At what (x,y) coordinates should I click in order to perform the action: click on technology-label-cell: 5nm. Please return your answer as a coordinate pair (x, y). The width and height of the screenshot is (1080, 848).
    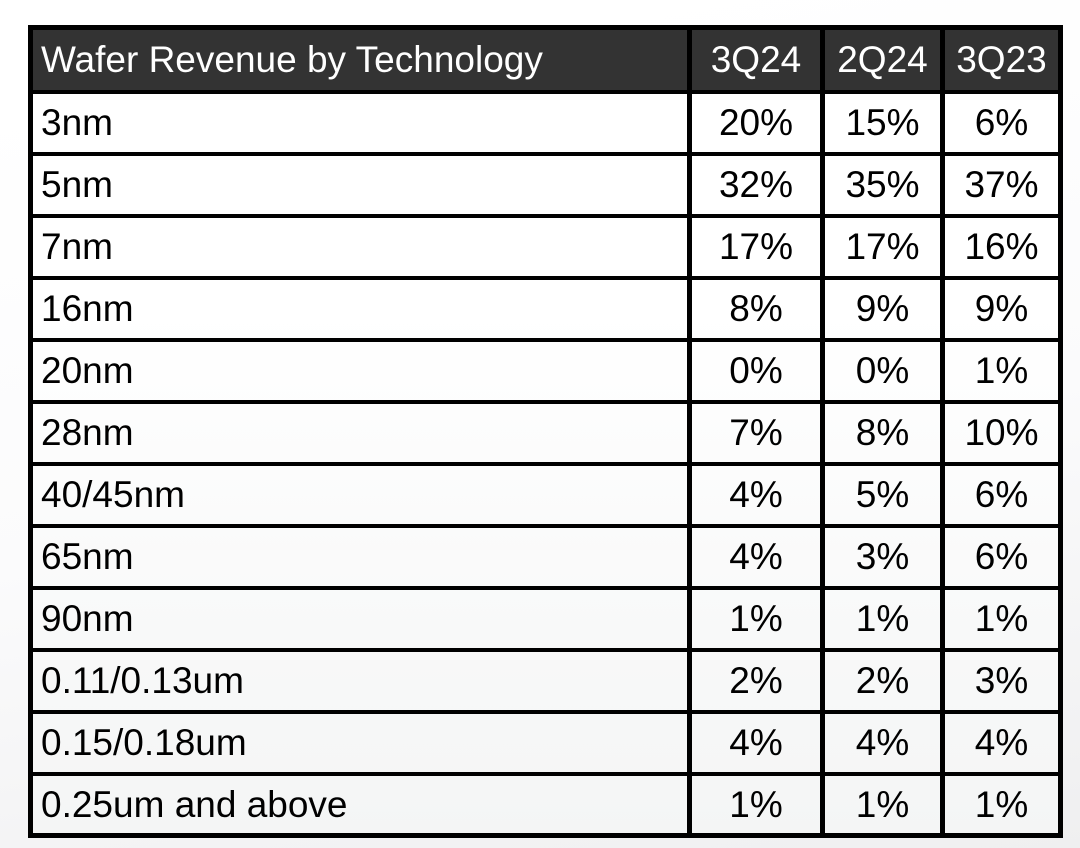
    Looking at the image, I should click on (360, 184).